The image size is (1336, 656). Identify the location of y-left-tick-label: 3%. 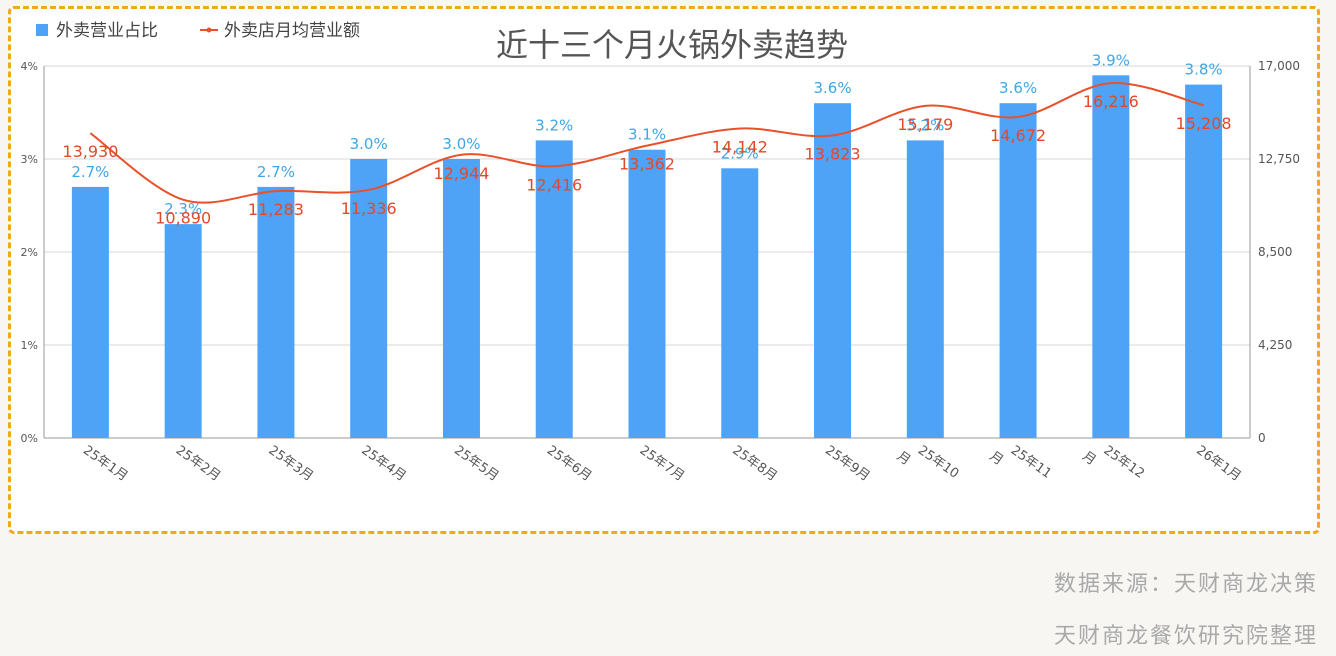
(29, 159).